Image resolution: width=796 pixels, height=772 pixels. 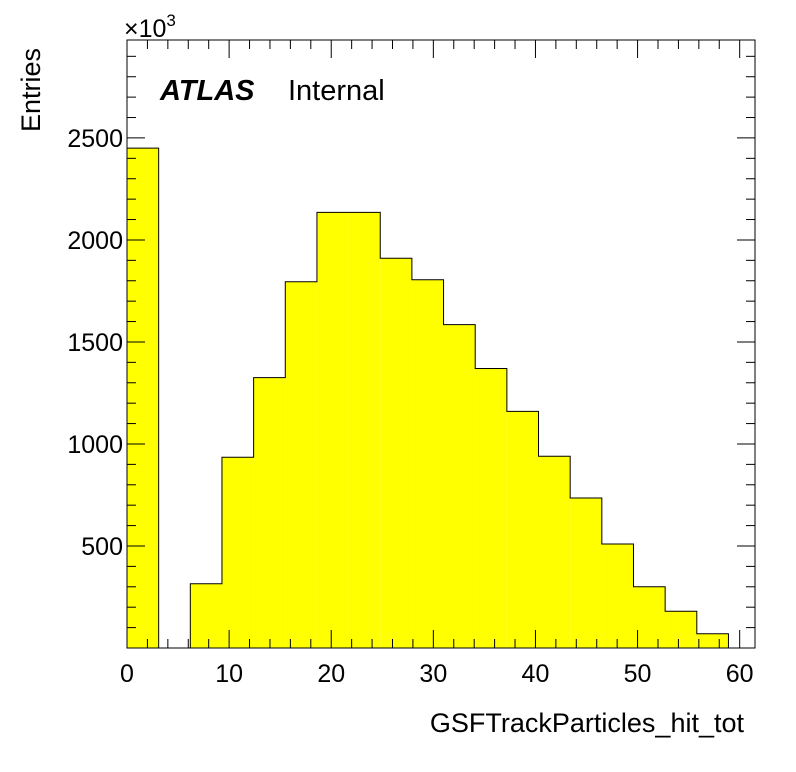 I want to click on x-tick-label: 30, so click(x=433, y=674).